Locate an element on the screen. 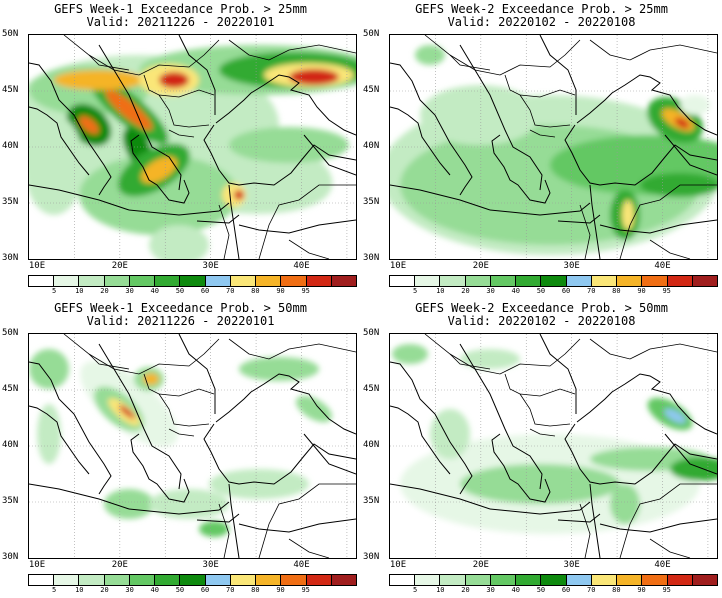 The height and width of the screenshot is (598, 722). latitude-label: 30N is located at coordinates (10, 557).